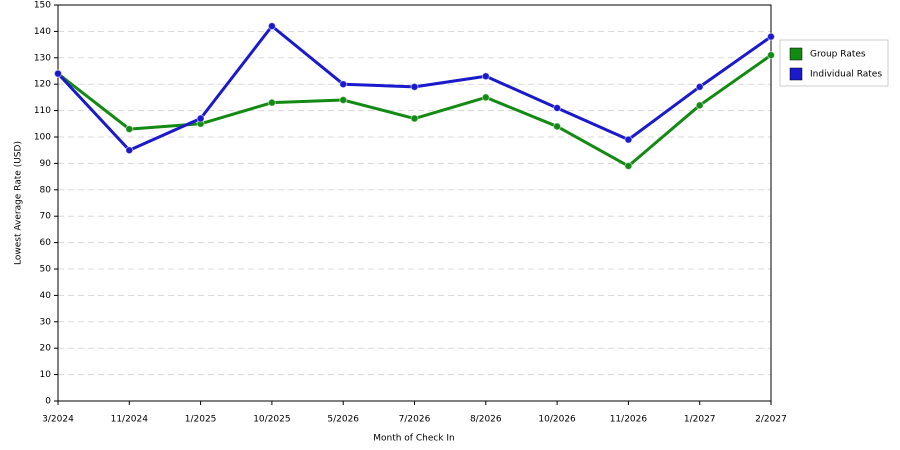  I want to click on y-tick-label: 110, so click(42, 111).